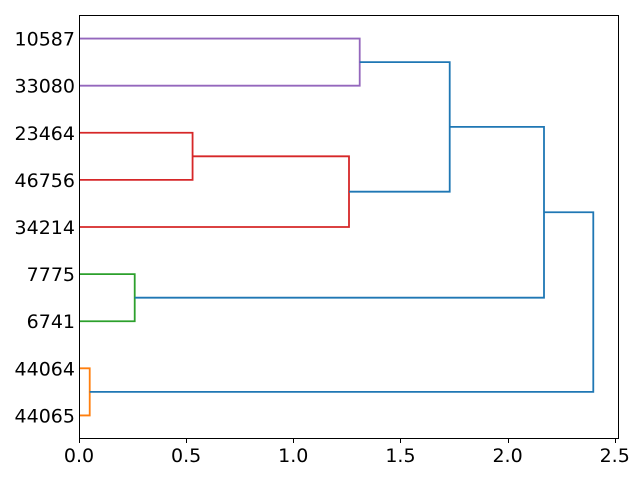  Describe the element at coordinates (45, 369) in the screenshot. I see `leaf-label-44064: 44064` at that location.